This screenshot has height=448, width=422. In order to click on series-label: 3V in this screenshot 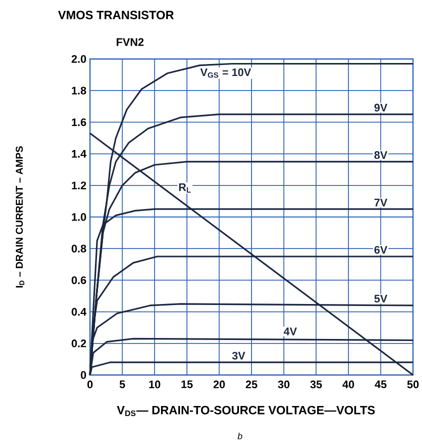, I will do `click(239, 356)`.